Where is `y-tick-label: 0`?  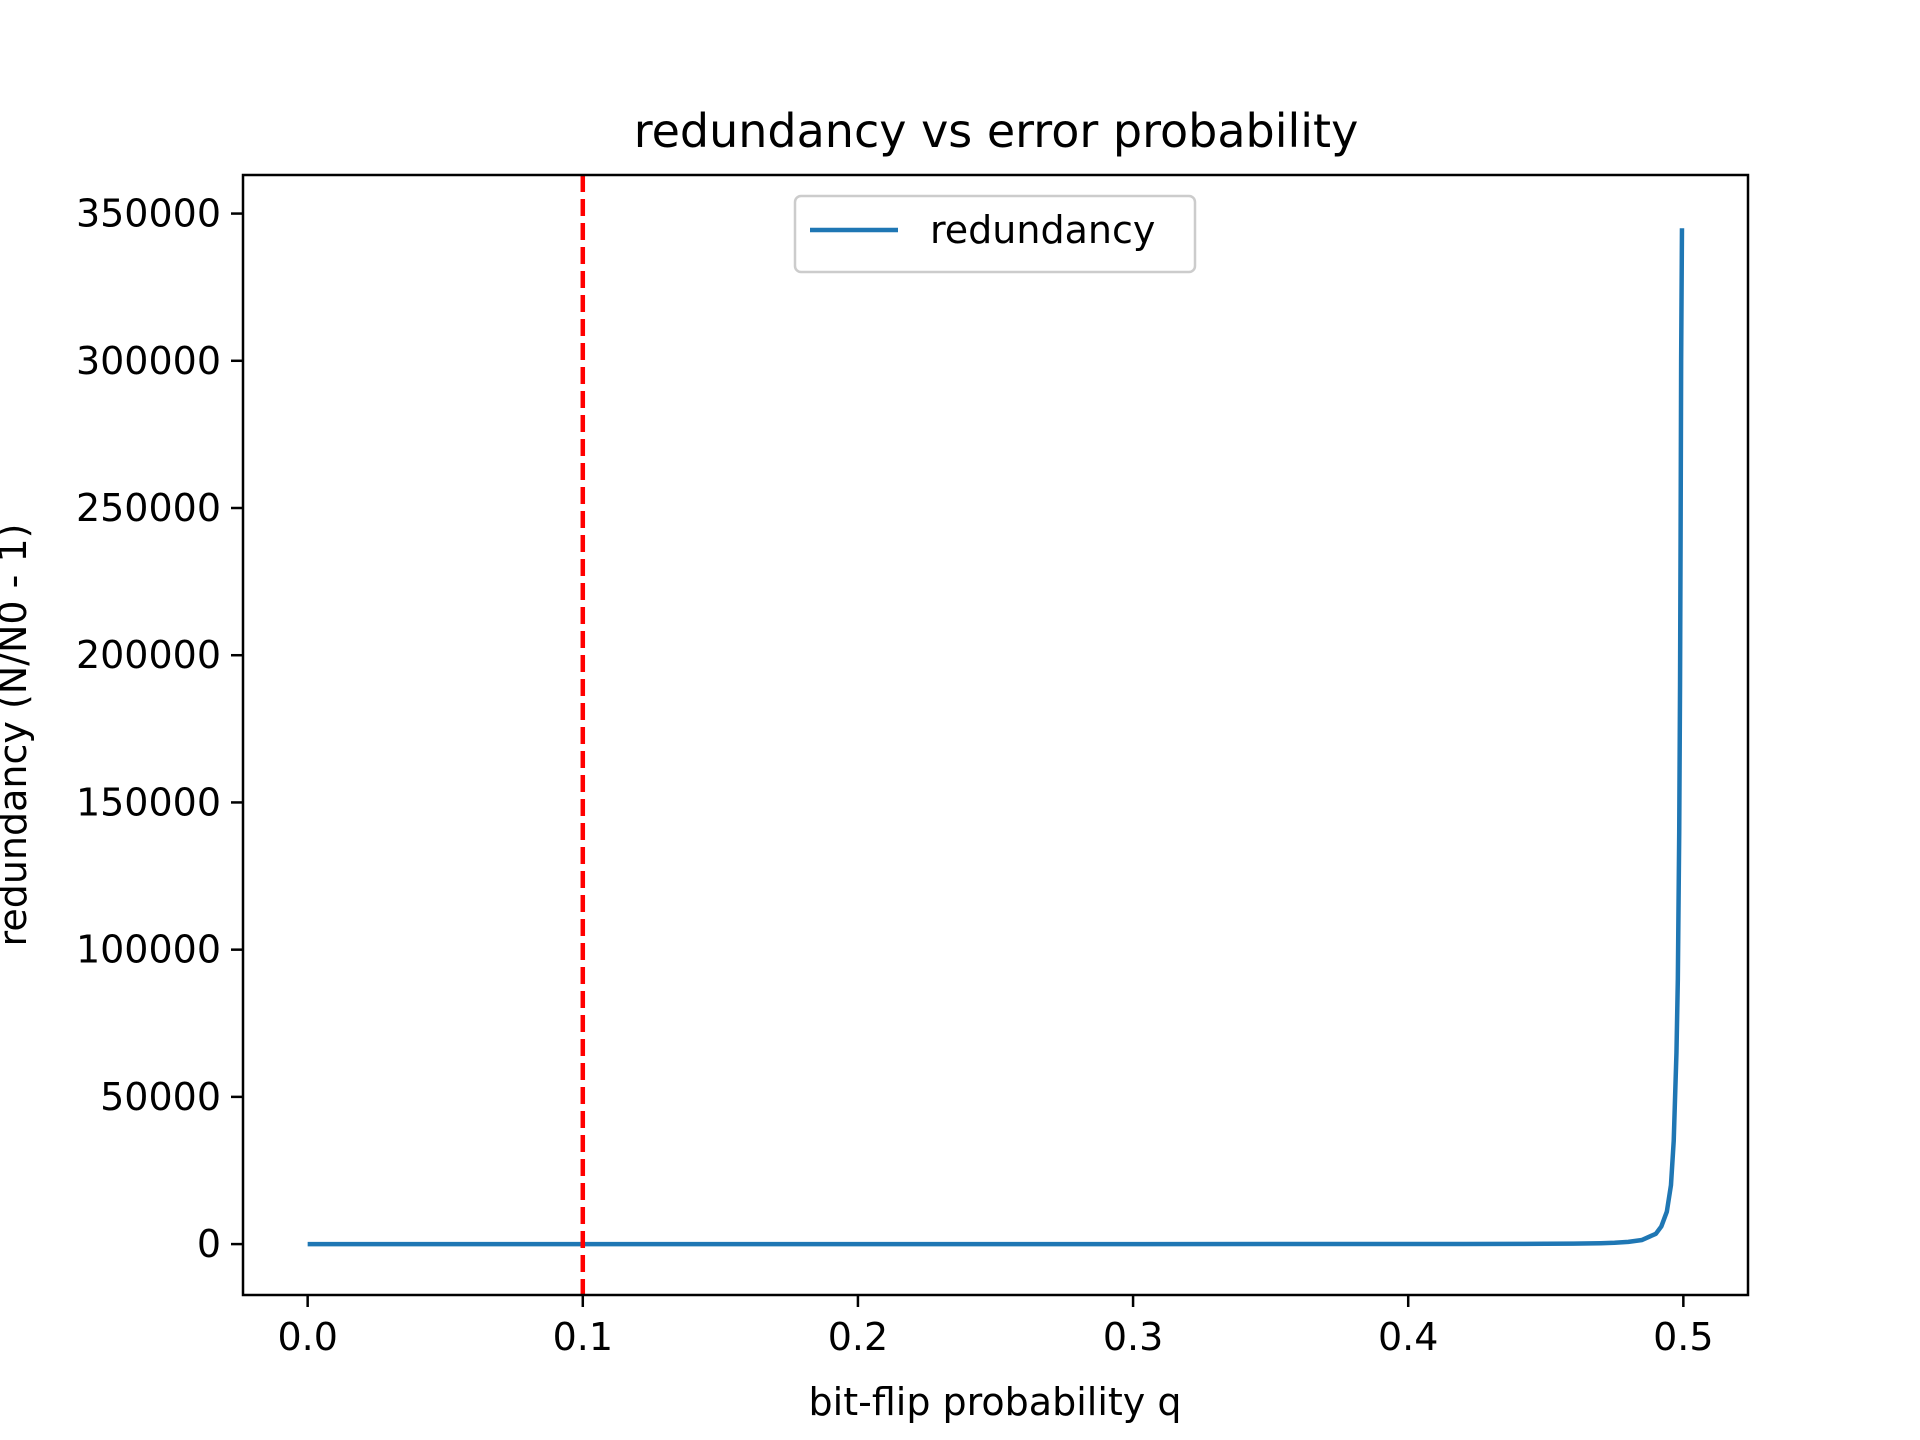
y-tick-label: 0 is located at coordinates (209, 1244).